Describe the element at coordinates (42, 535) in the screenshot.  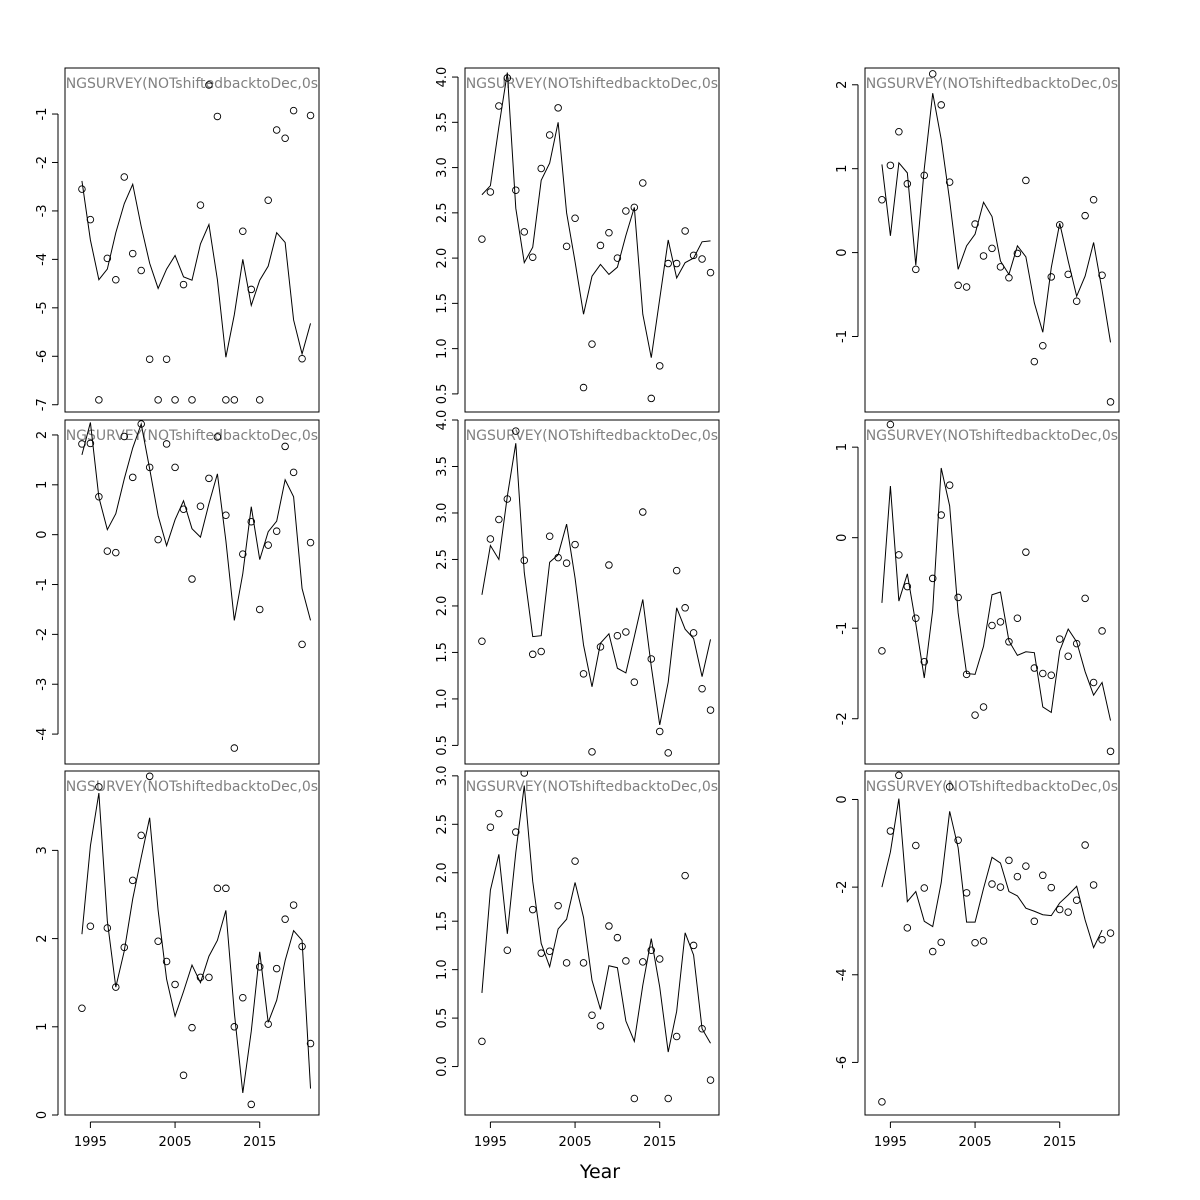
I see `y-tick-label: 0` at that location.